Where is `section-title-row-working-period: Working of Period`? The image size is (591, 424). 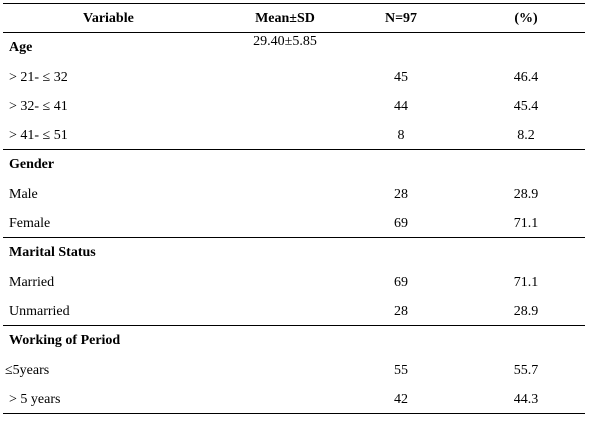 section-title-row-working-period: Working of Period is located at coordinates (294, 340).